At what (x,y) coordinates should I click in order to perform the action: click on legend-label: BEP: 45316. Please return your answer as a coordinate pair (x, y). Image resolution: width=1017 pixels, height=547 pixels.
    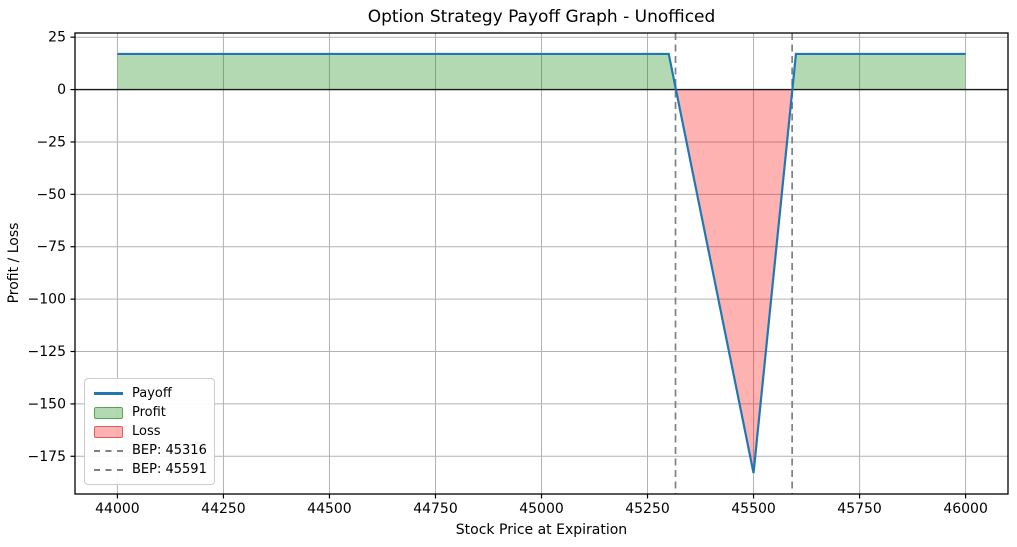
    Looking at the image, I should click on (169, 450).